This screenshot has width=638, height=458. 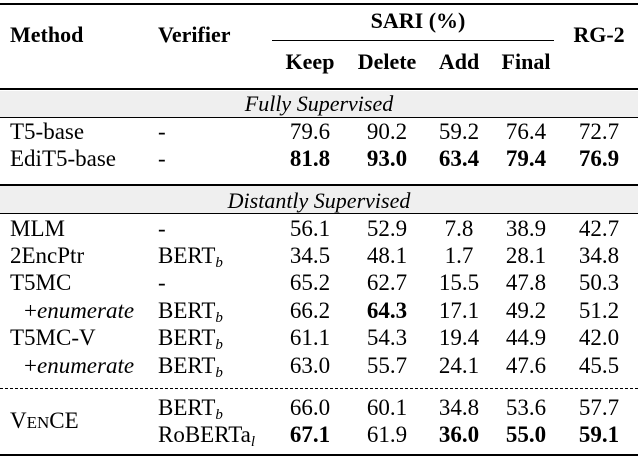 I want to click on method-name: 2EncPtr, so click(x=47, y=255).